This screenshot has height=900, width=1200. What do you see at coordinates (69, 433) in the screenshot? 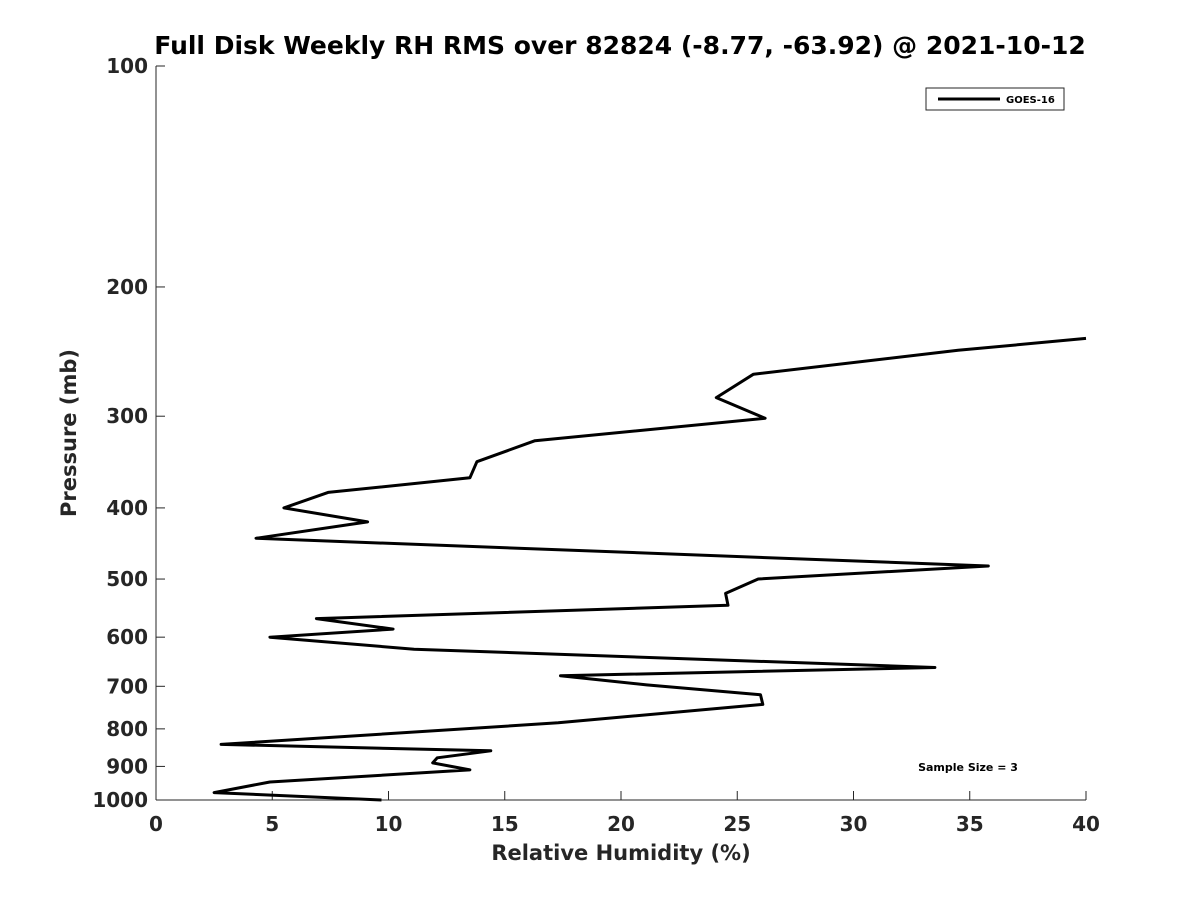
I see `y-axis-label: Pressure (mb)` at bounding box center [69, 433].